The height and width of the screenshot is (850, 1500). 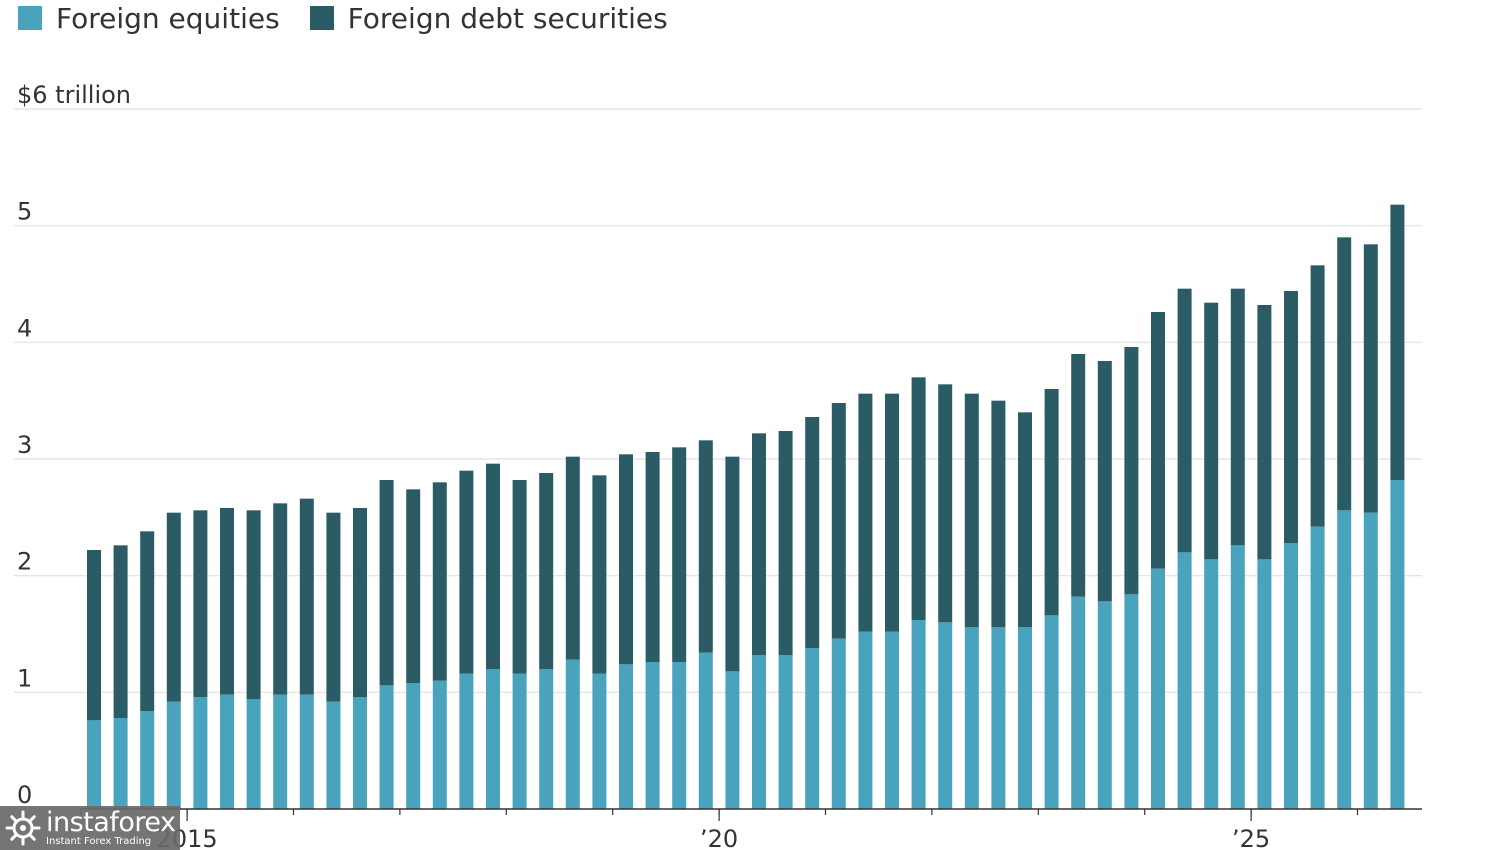 I want to click on legend-item-foreign-debt-securities: Foreign debt securities, so click(x=488, y=18).